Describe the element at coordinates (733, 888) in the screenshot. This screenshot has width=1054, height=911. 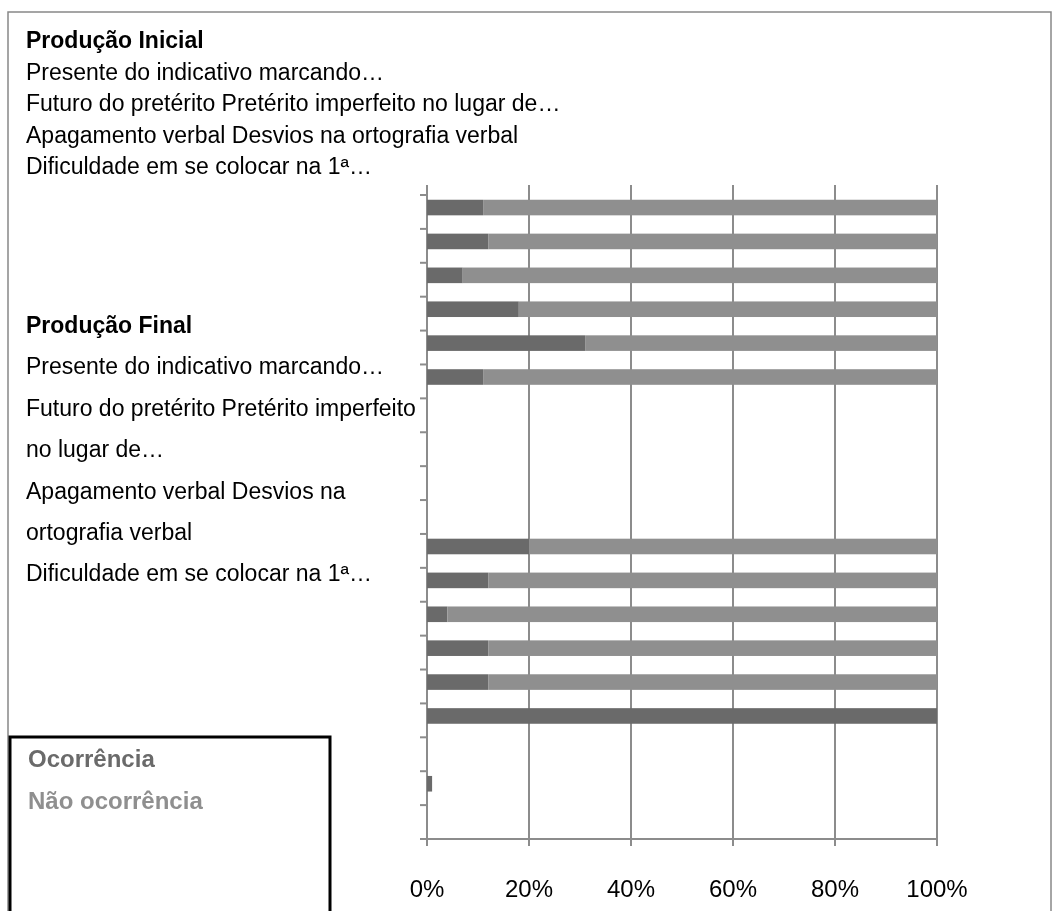
I see `x-tick-label: 60%` at that location.